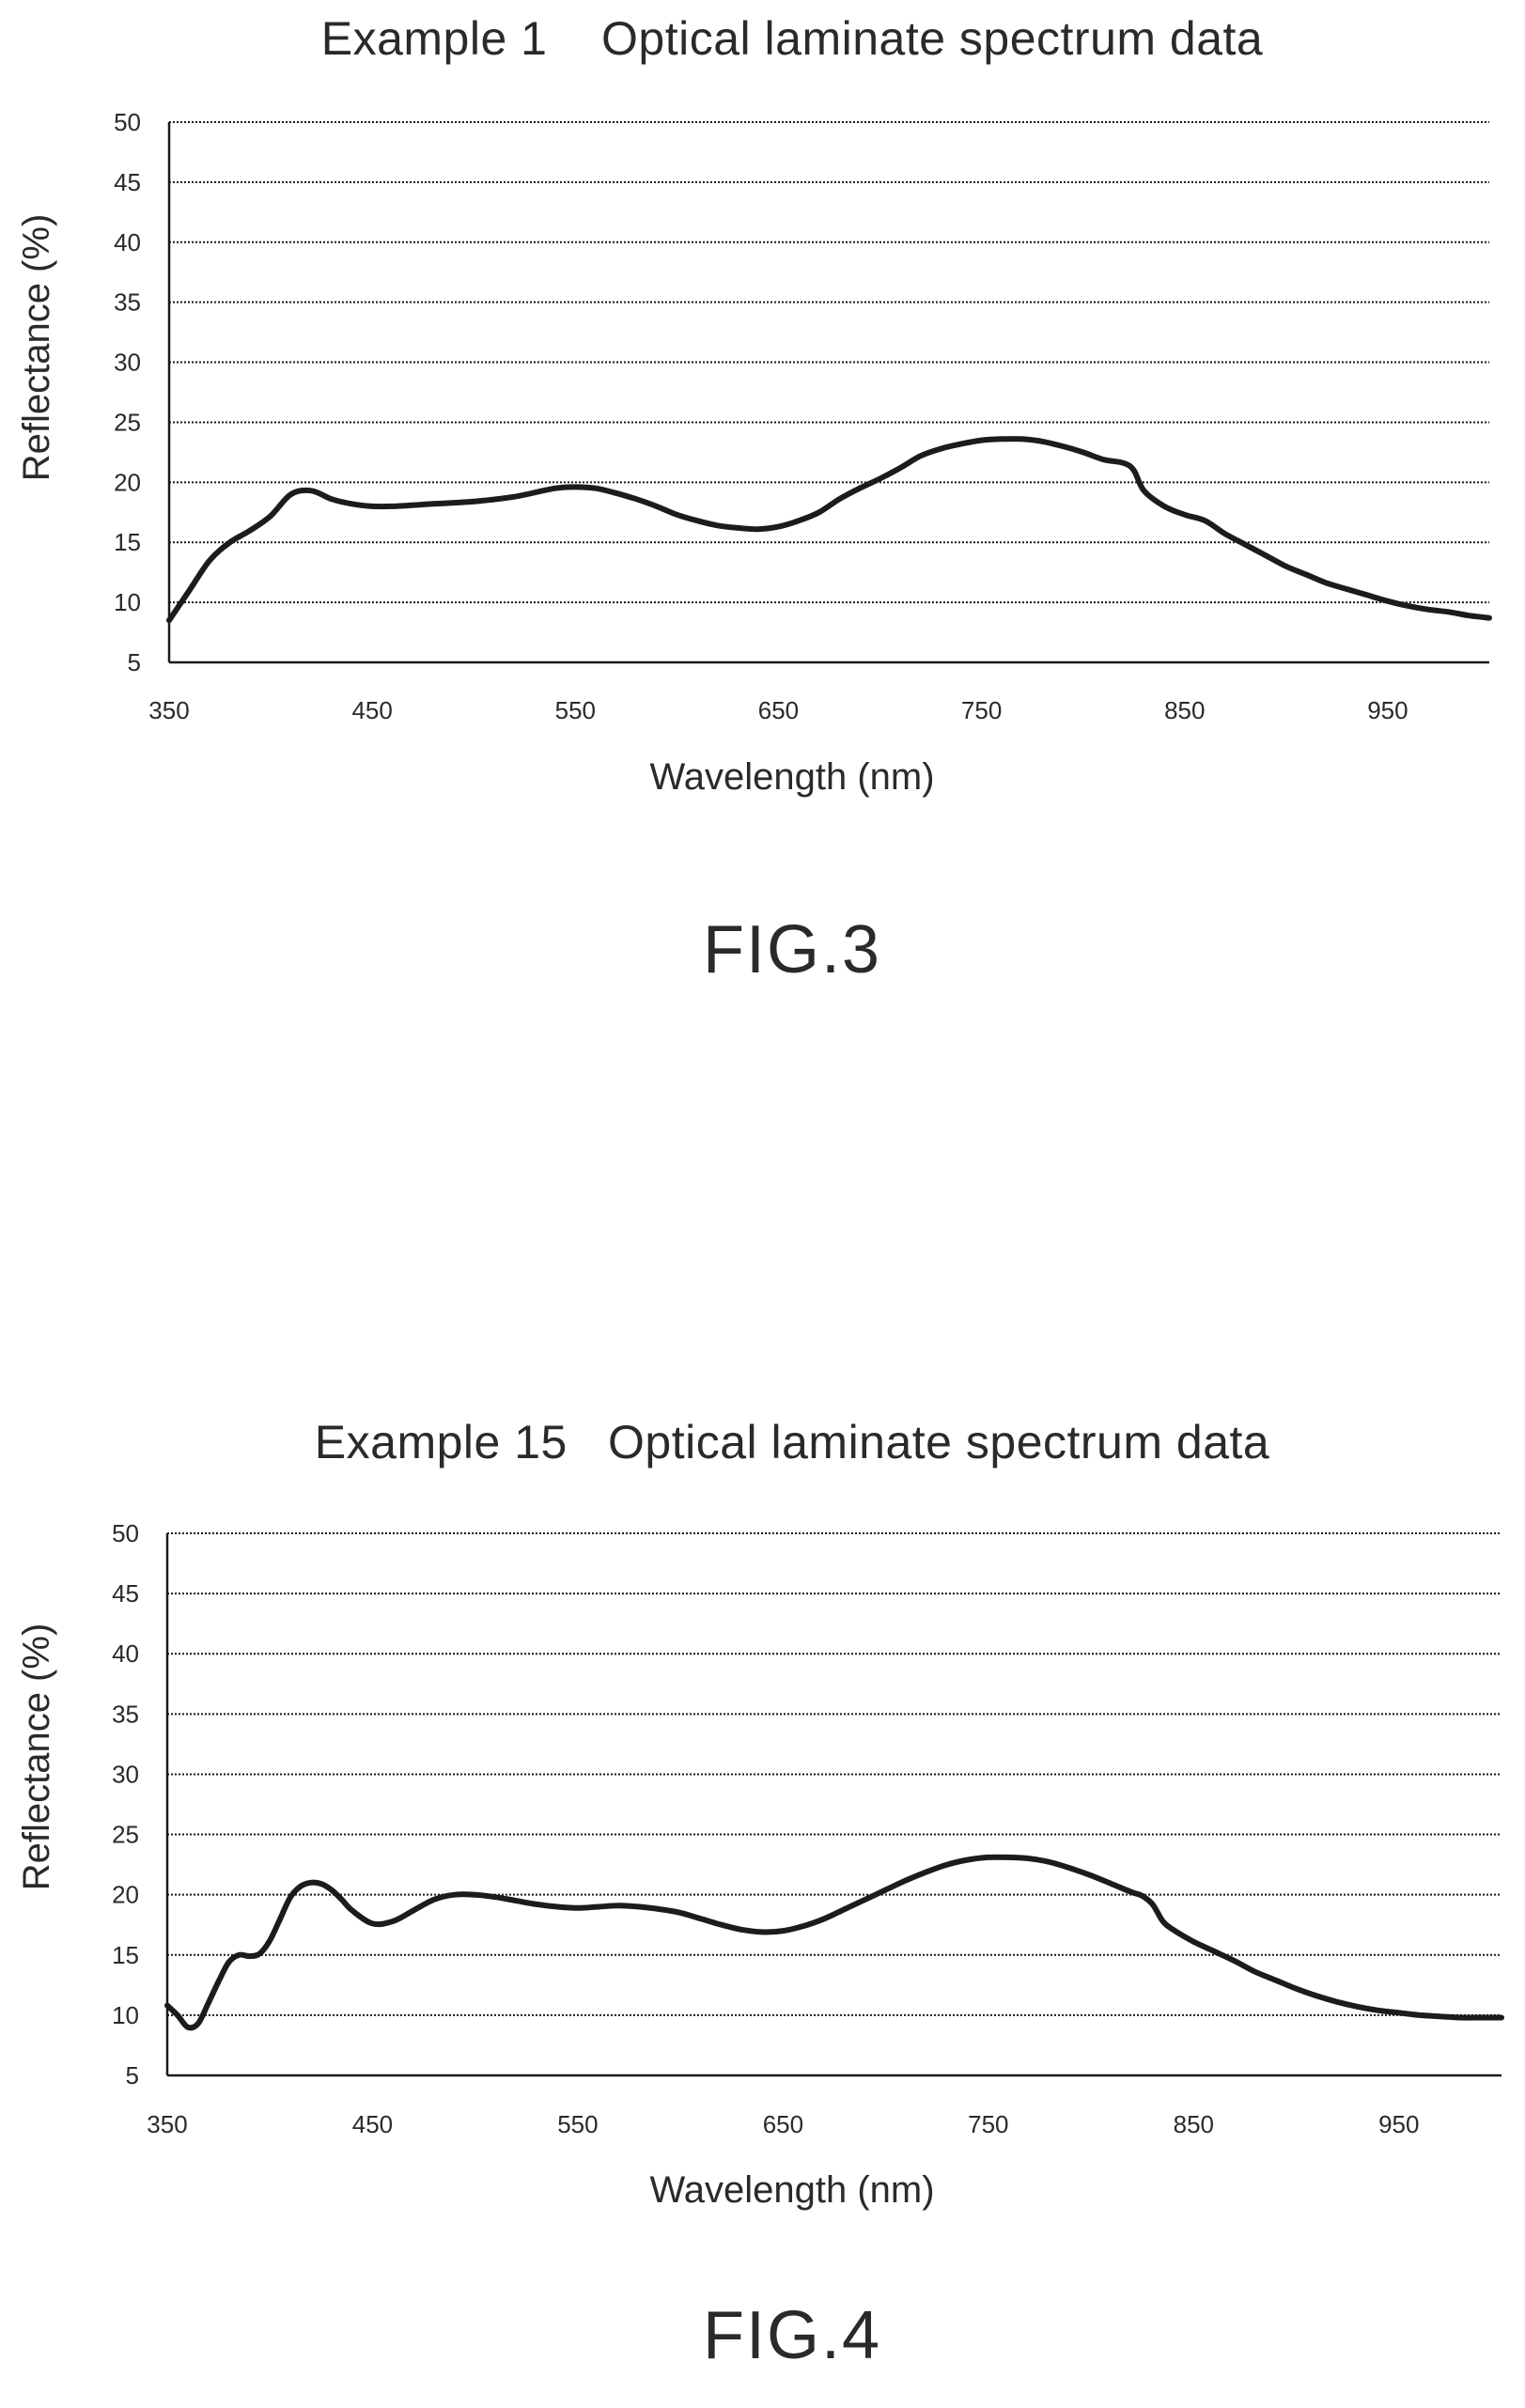 This screenshot has height=2408, width=1525. Describe the element at coordinates (792, 38) in the screenshot. I see `chart-title: Example 1 Optical laminate spectrum data` at that location.